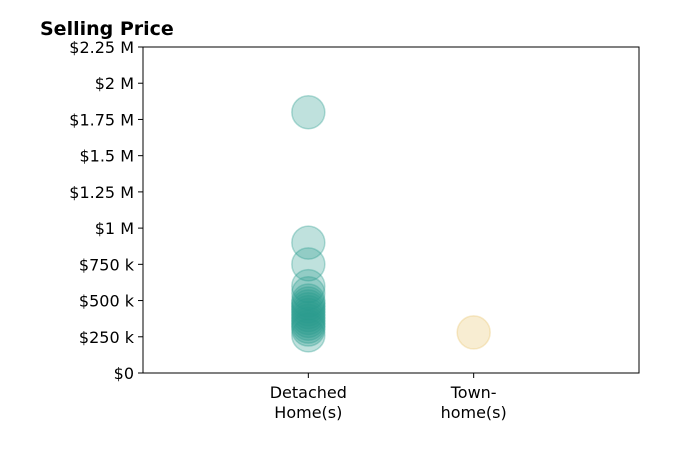 This screenshot has width=679, height=462. What do you see at coordinates (106, 156) in the screenshot?
I see `y-tick-label: $1.5 M` at bounding box center [106, 156].